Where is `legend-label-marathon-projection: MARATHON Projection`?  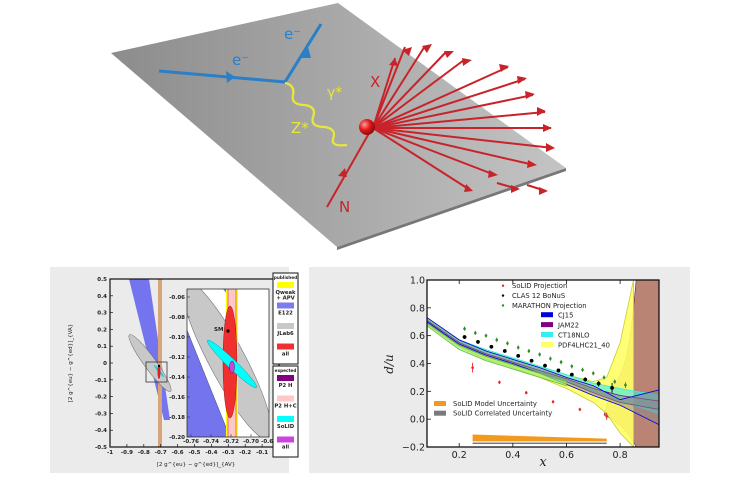
legend-label-marathon-projection: MARATHON Projection is located at coordinates (549, 306).